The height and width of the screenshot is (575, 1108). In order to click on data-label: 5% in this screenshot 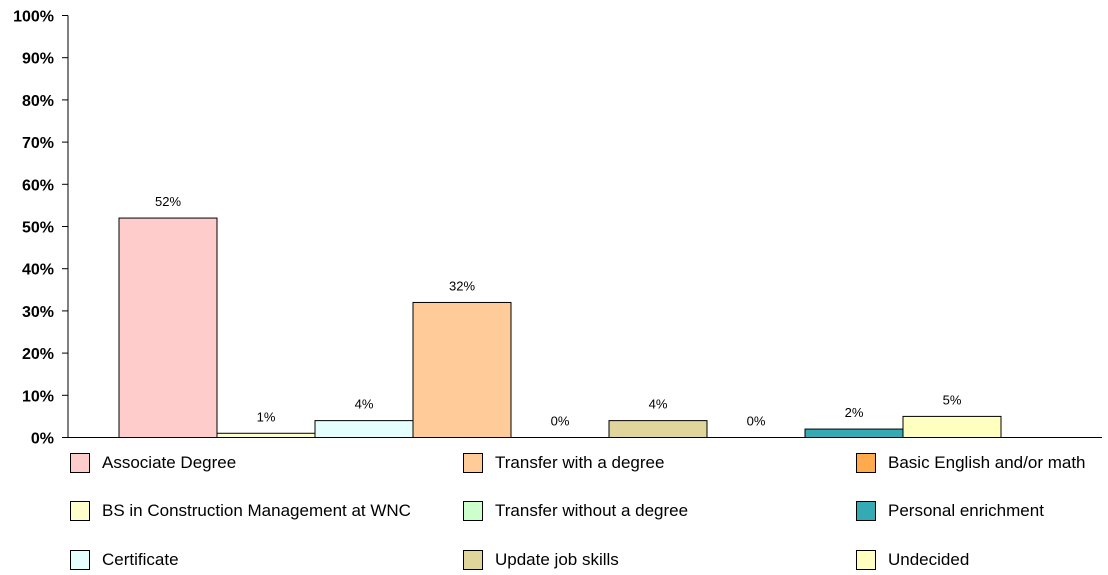, I will do `click(952, 399)`.